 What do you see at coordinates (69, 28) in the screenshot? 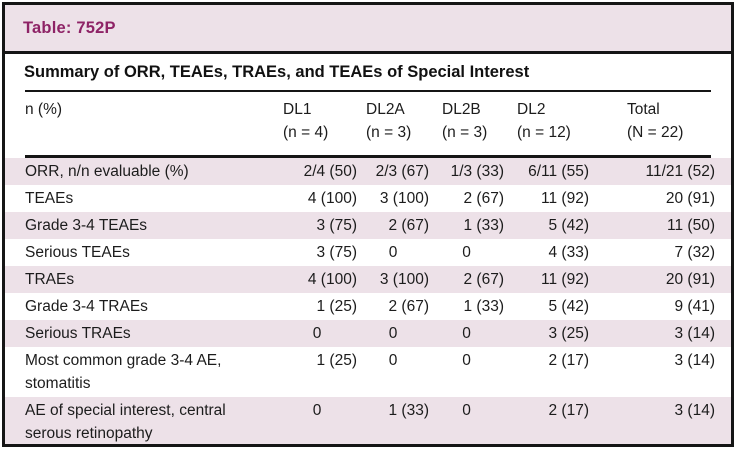
I see `table-number: Table: 752P` at bounding box center [69, 28].